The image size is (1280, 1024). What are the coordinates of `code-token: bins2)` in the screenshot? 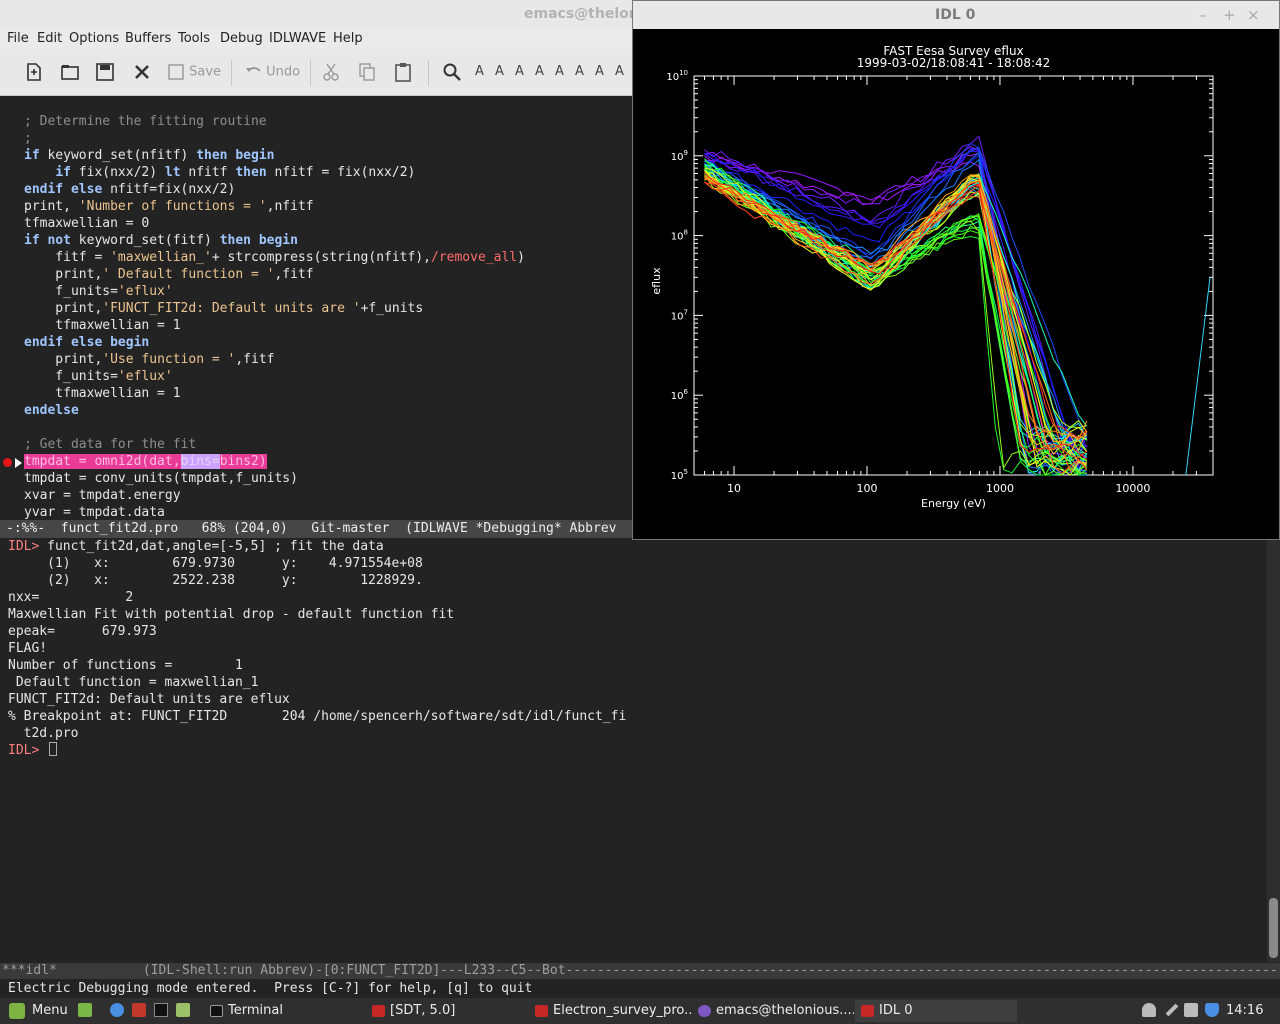 It's located at (243, 461).